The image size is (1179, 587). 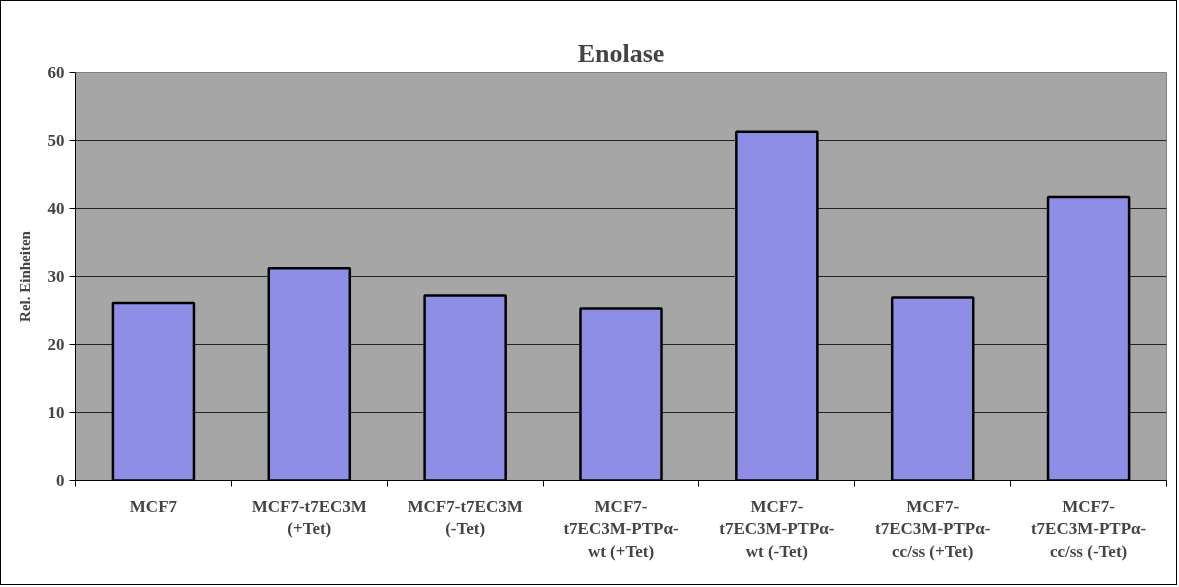 I want to click on y-axis-title: Rel. Einheiten, so click(x=24, y=276).